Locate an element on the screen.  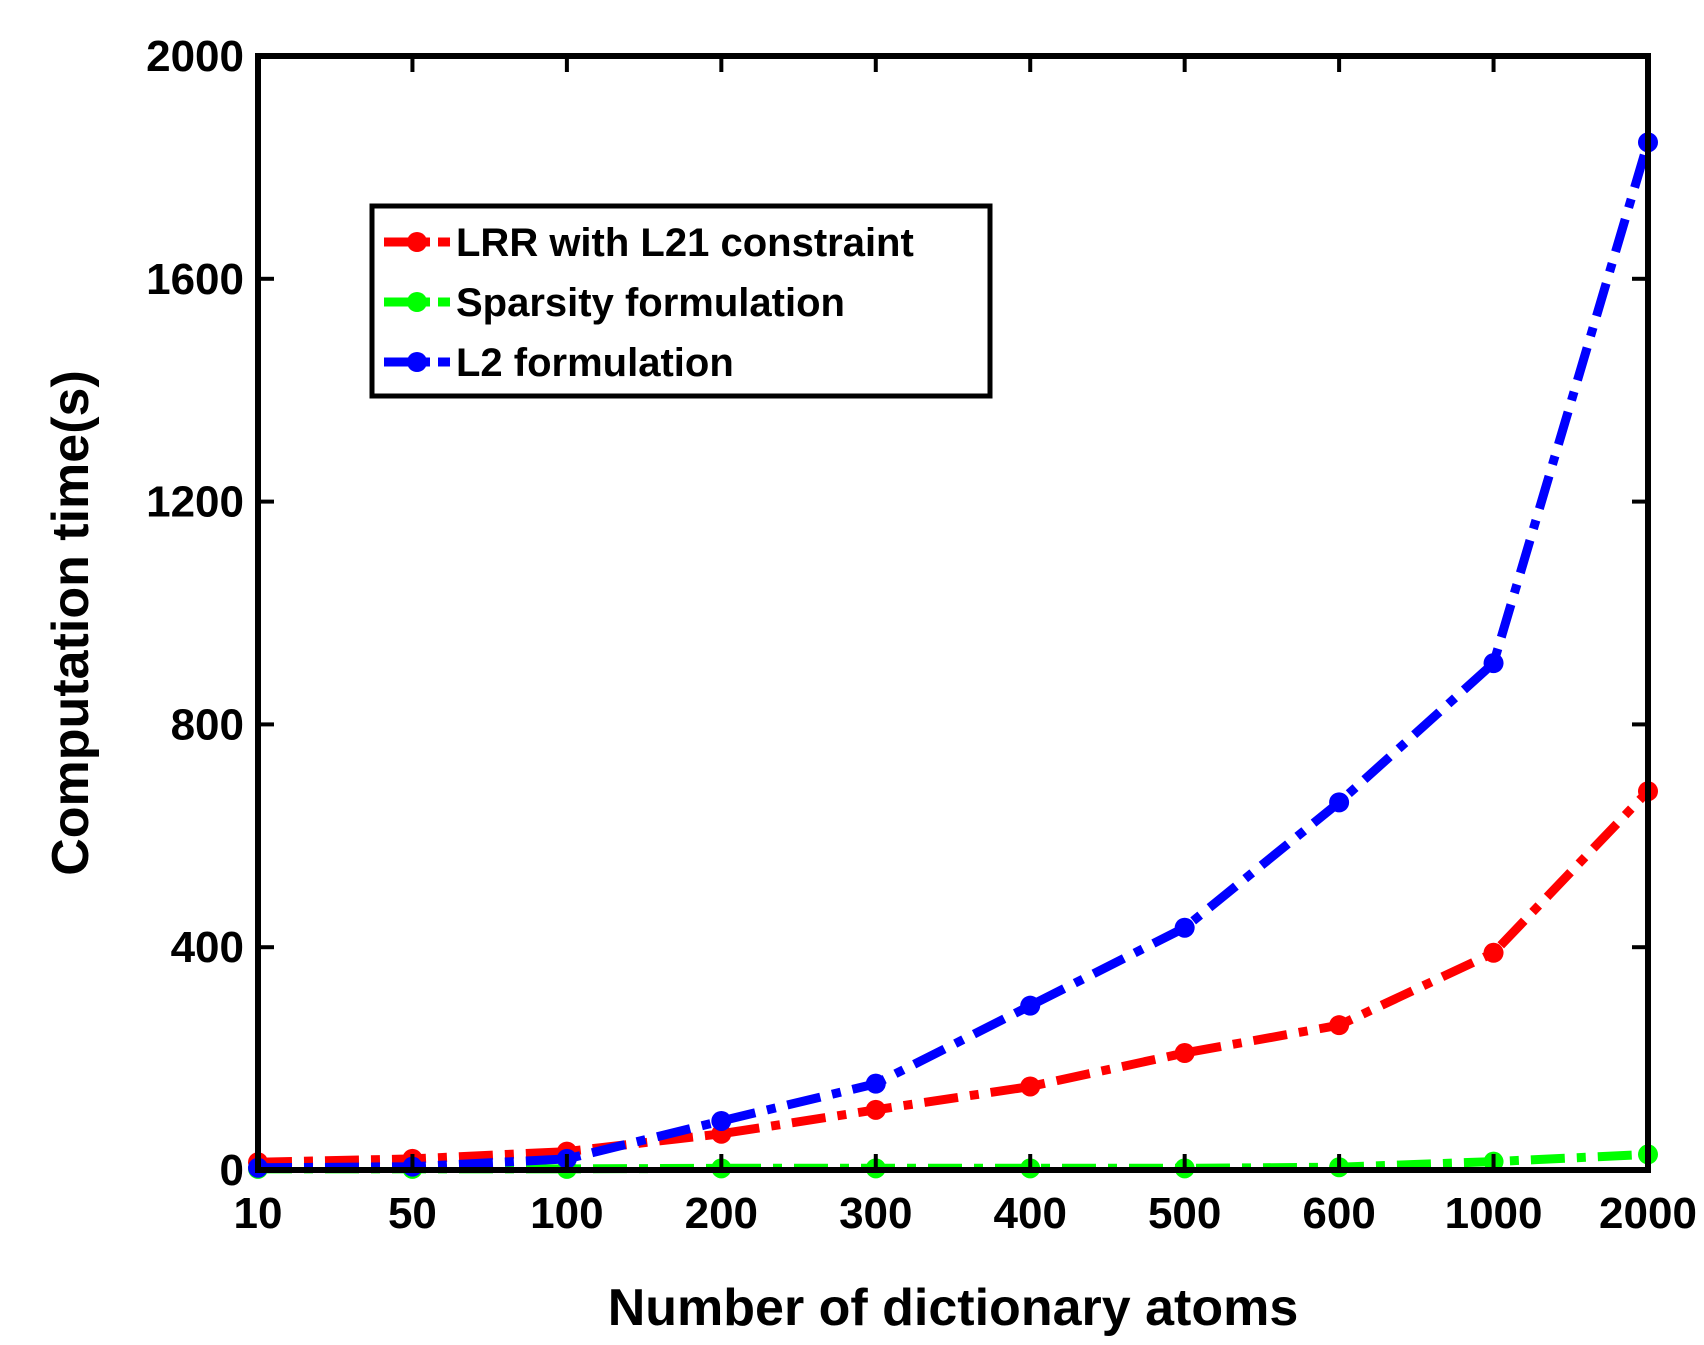
legend-label-3: L2 formulation is located at coordinates (595, 363).